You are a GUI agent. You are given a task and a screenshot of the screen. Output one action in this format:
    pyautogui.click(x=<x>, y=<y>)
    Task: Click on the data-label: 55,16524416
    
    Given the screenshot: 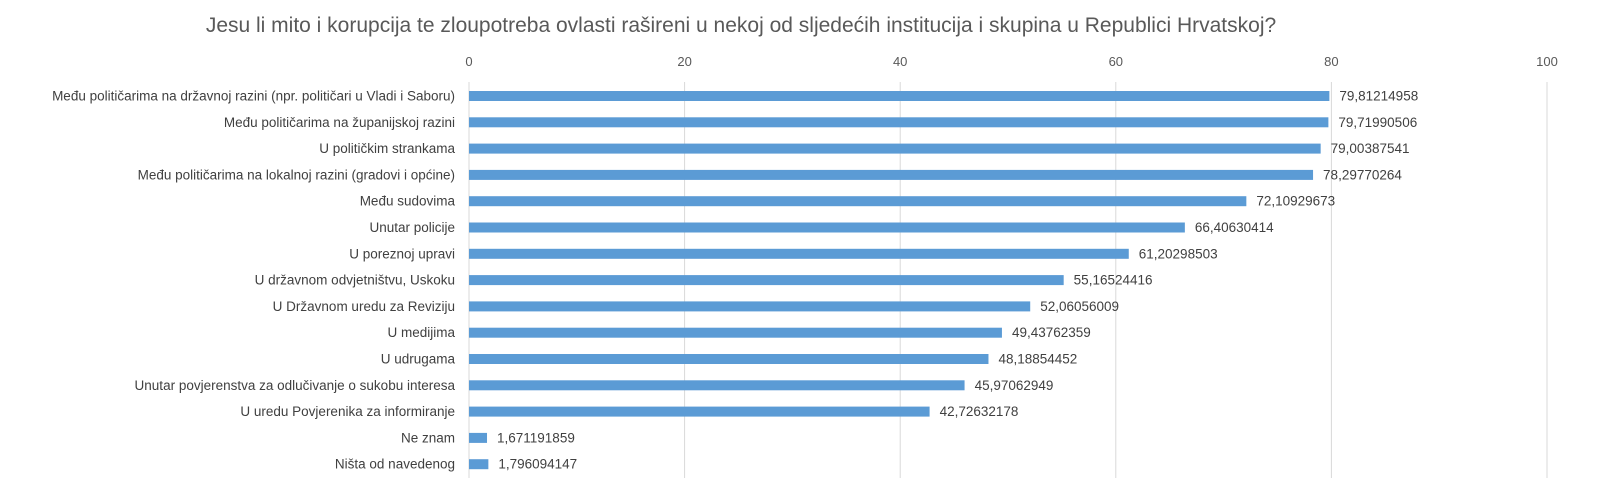 What is the action you would take?
    pyautogui.click(x=1113, y=280)
    